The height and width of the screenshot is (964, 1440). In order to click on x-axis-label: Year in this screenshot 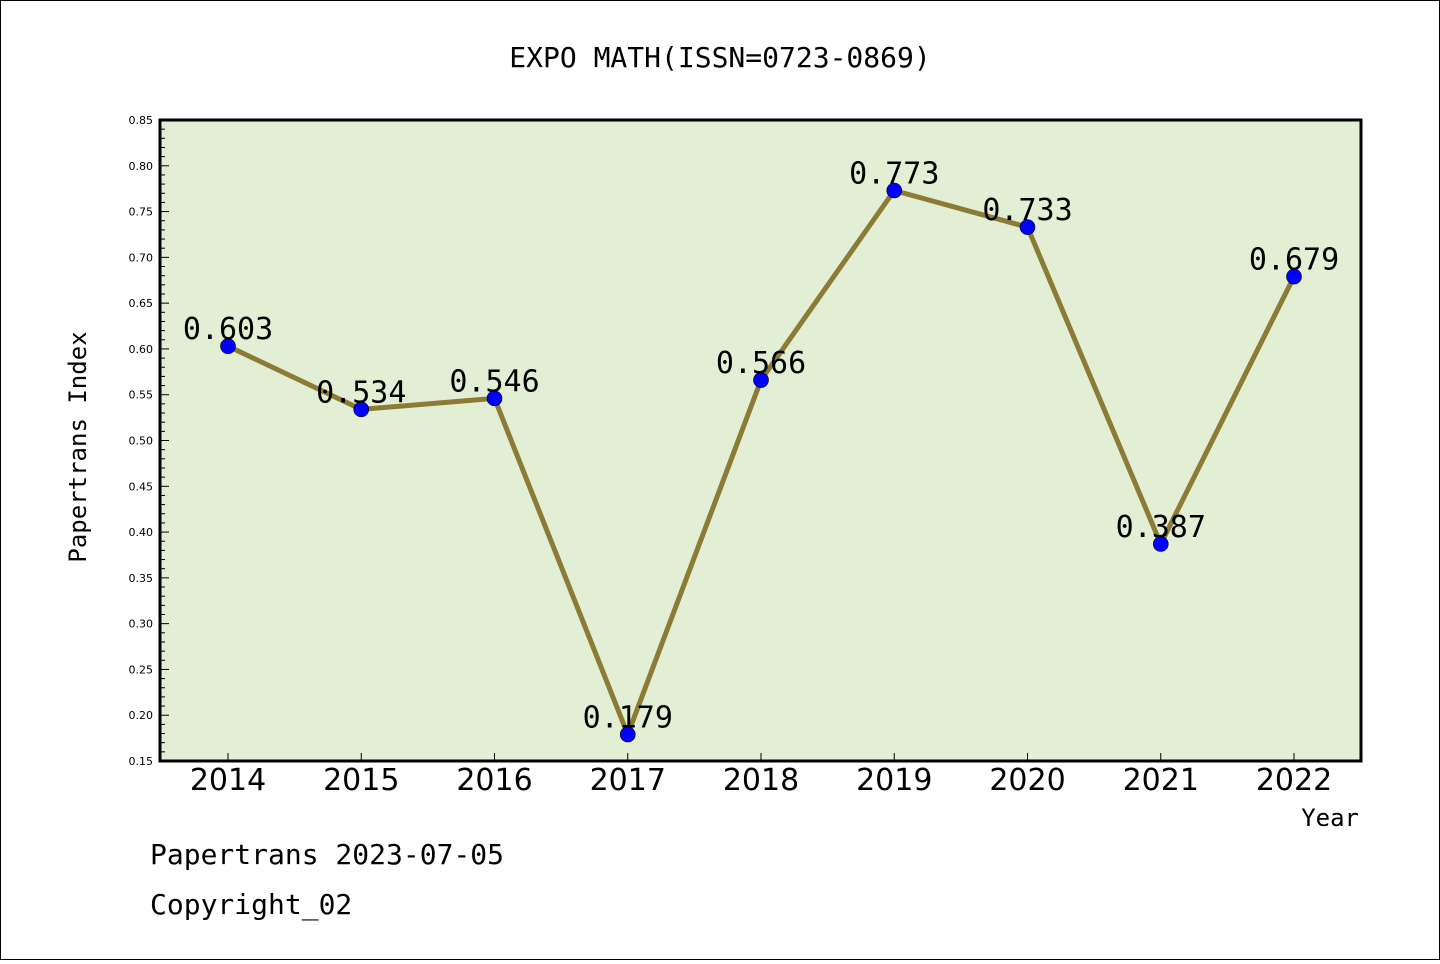, I will do `click(1330, 818)`.